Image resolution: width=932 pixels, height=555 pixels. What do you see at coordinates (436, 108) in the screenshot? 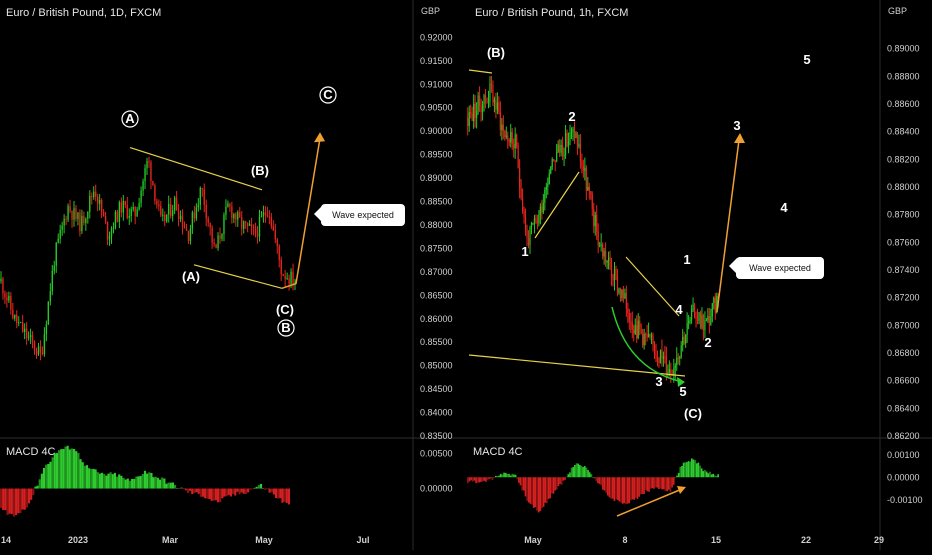
I see `price-tick-label: 0.90500` at bounding box center [436, 108].